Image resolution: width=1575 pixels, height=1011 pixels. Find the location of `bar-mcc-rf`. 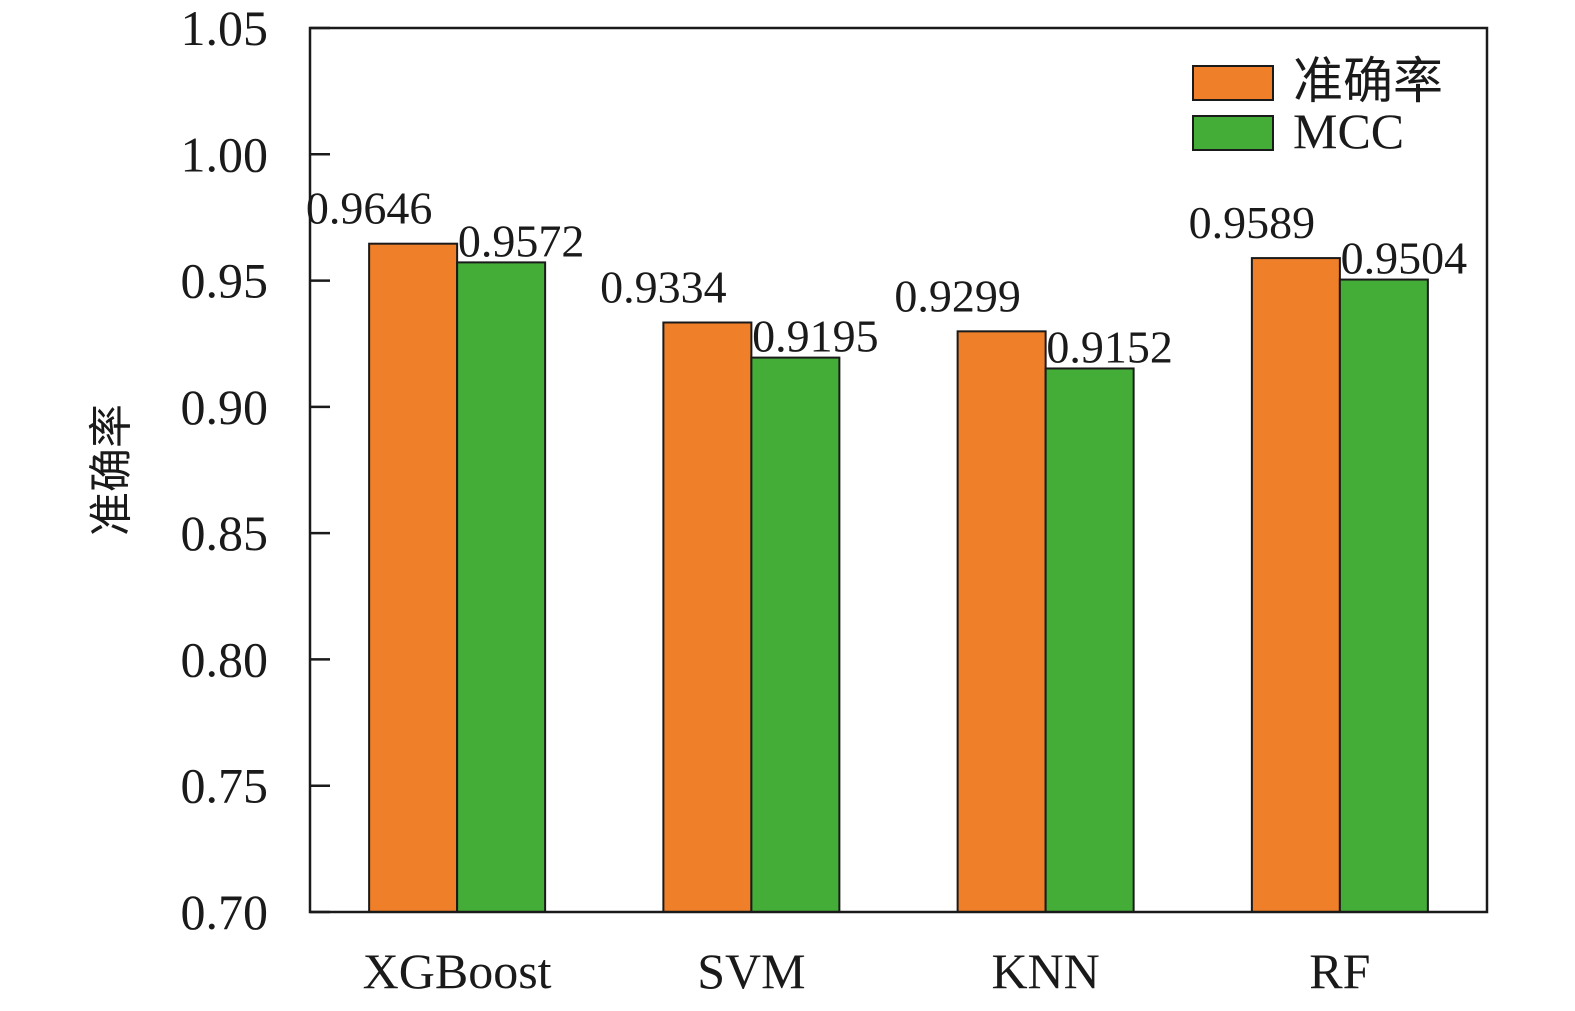

bar-mcc-rf is located at coordinates (1383, 595).